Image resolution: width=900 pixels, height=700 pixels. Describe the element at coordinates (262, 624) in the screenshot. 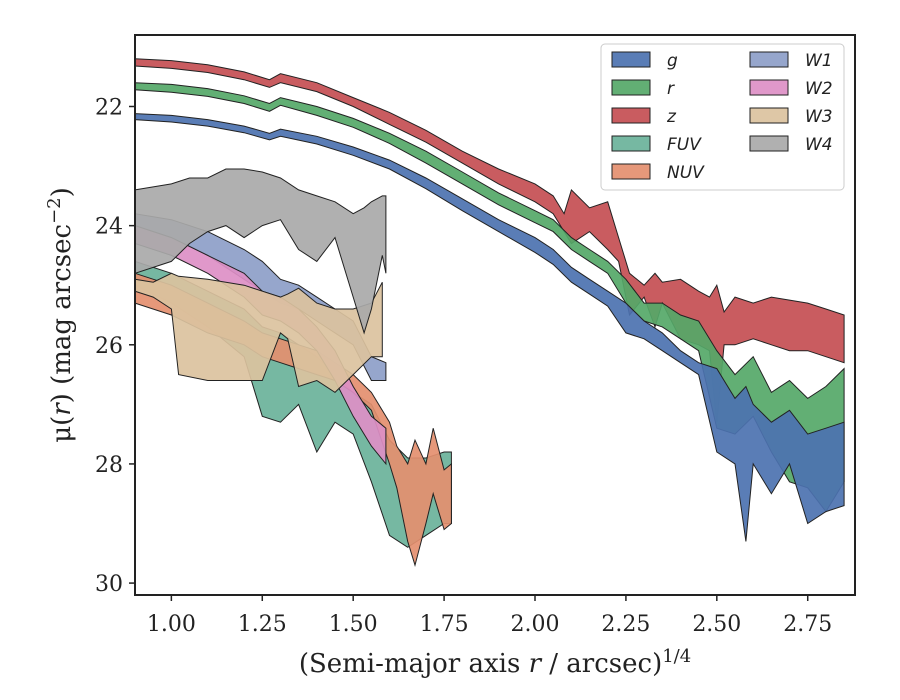

I see `x-tick-label: 1.25` at that location.